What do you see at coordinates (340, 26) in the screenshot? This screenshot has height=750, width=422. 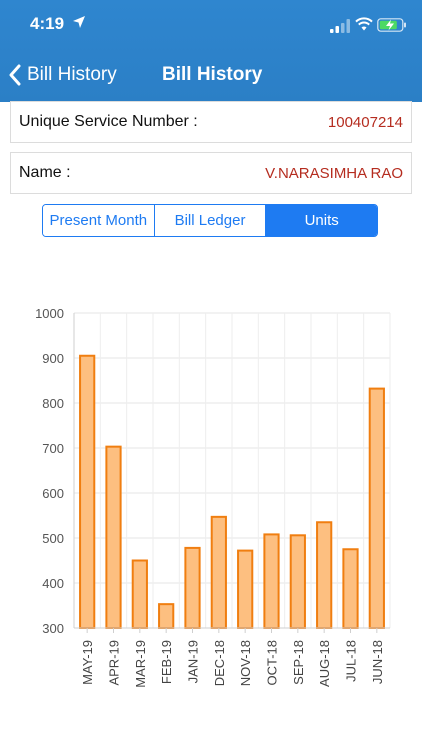 I see `cellular-signal-icon` at bounding box center [340, 26].